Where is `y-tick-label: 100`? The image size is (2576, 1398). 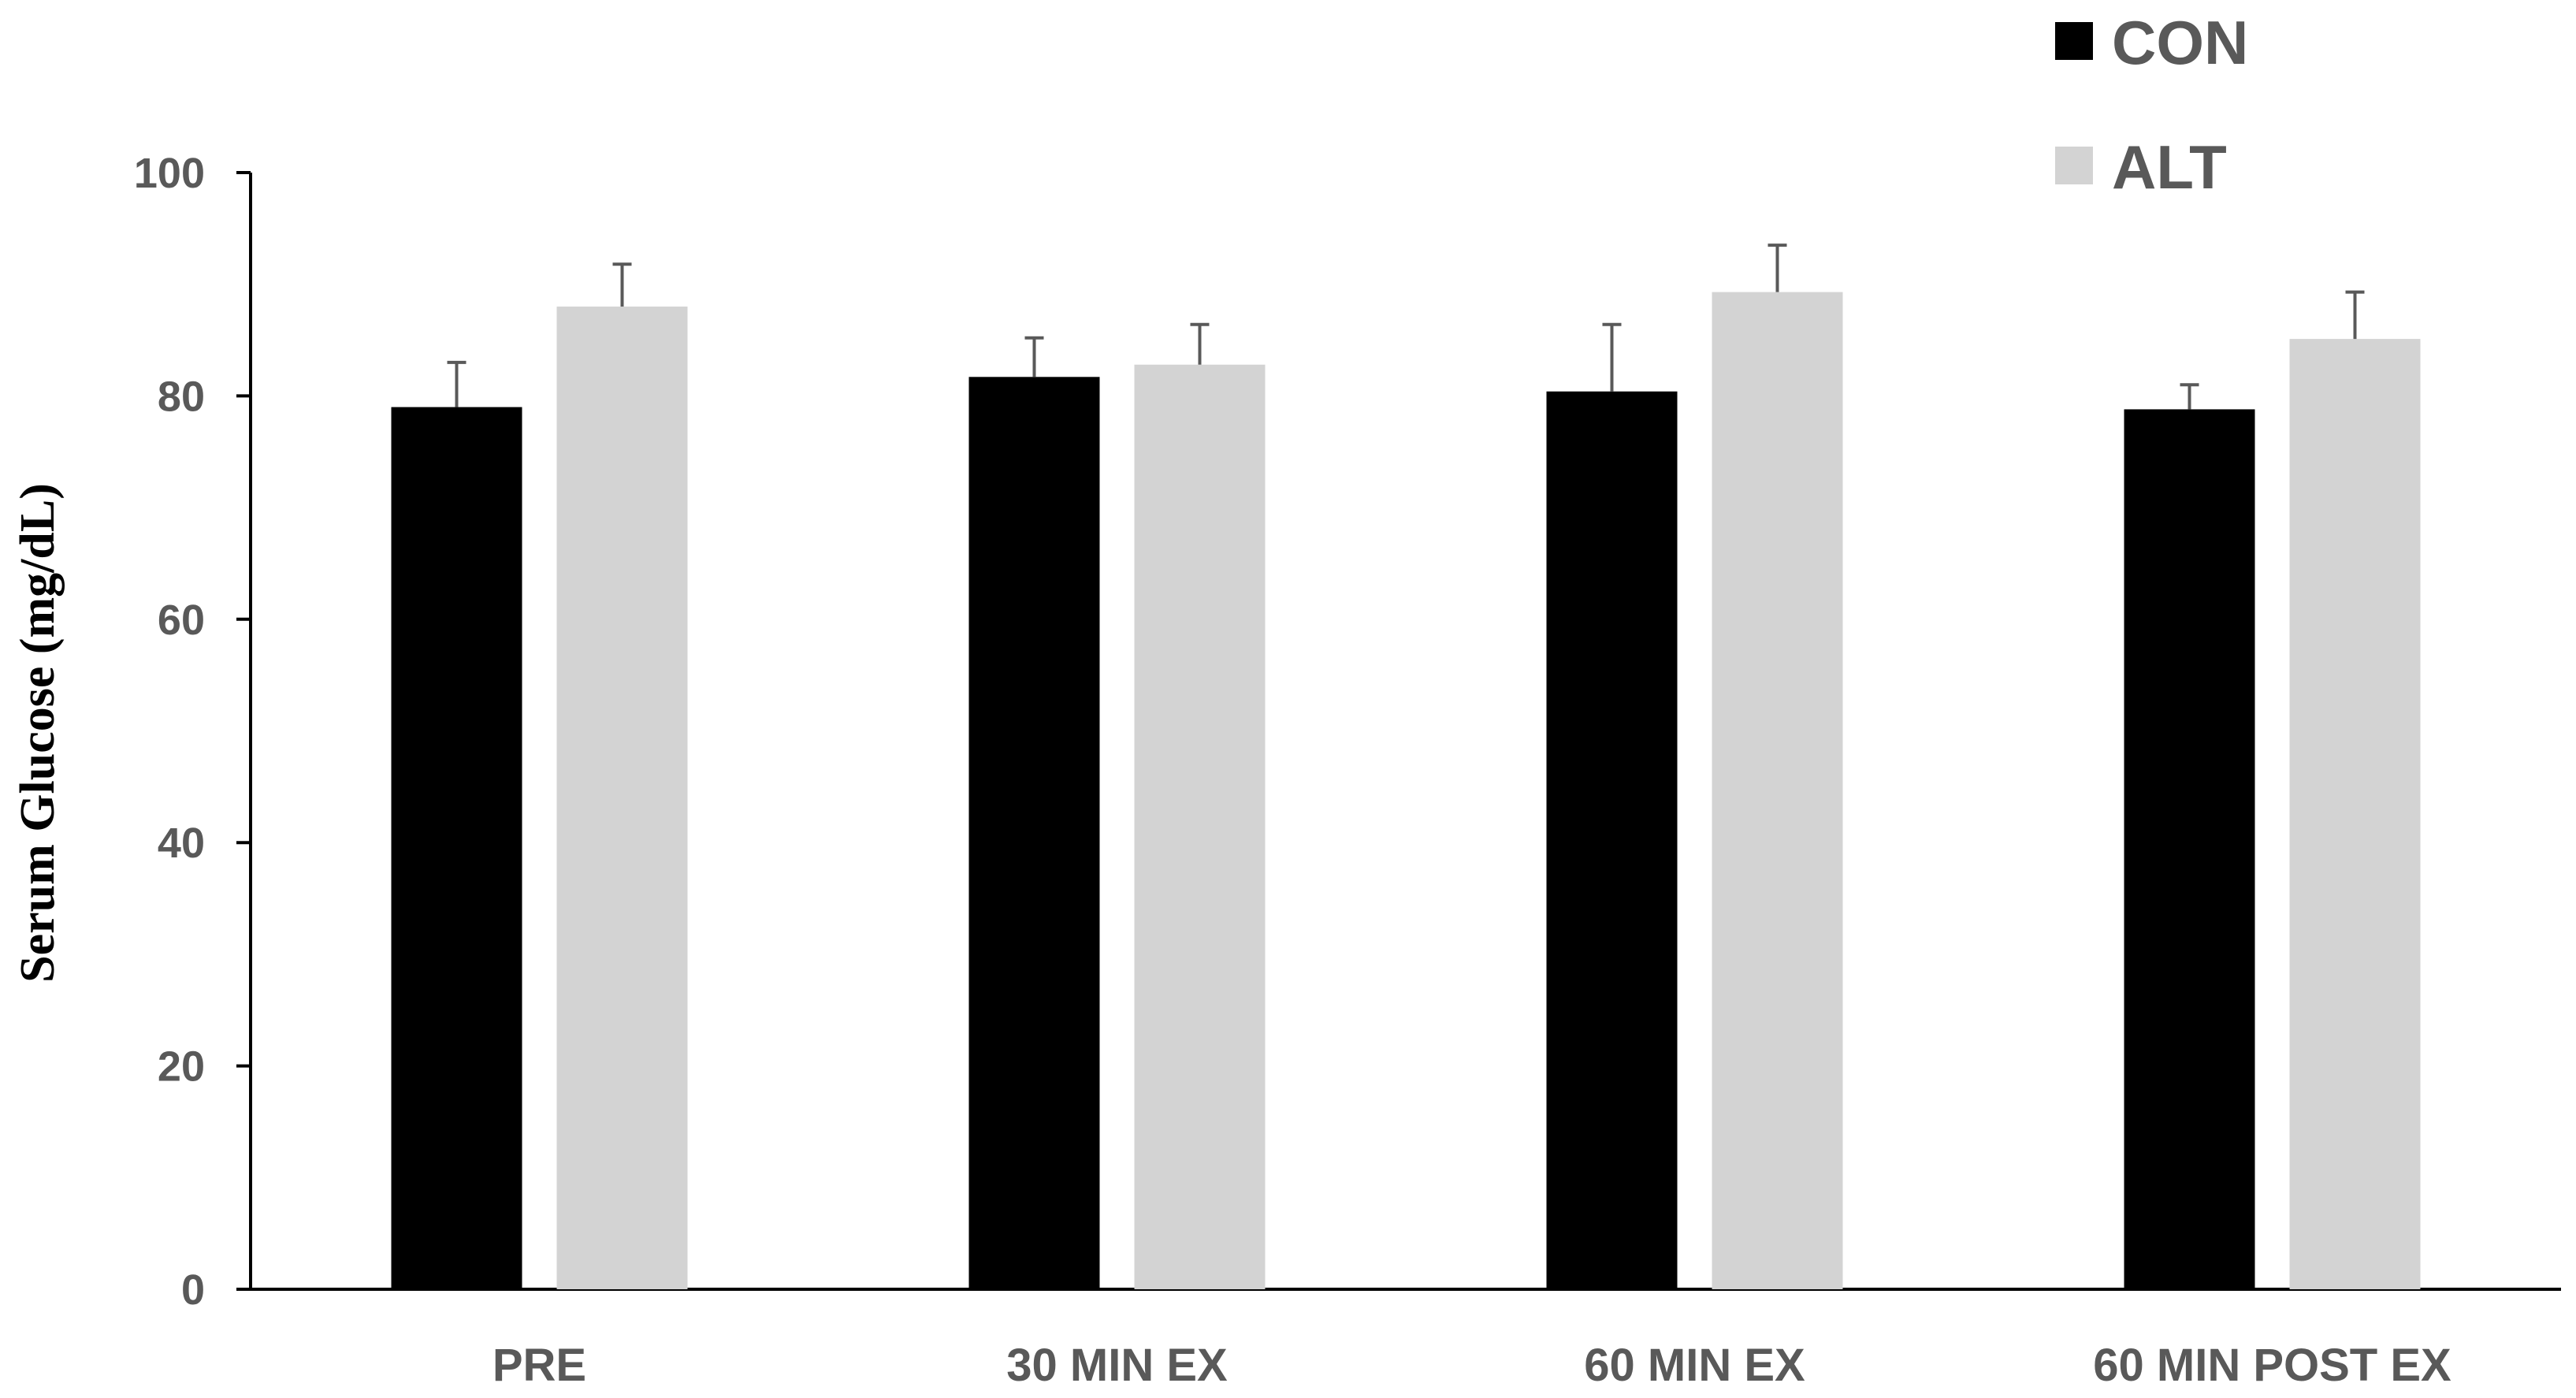
y-tick-label: 100 is located at coordinates (169, 173).